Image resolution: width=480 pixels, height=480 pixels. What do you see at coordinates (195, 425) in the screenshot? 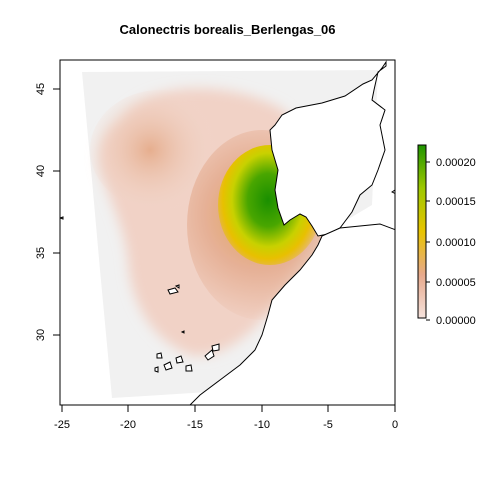
I see `x-tick-label: -15` at bounding box center [195, 425].